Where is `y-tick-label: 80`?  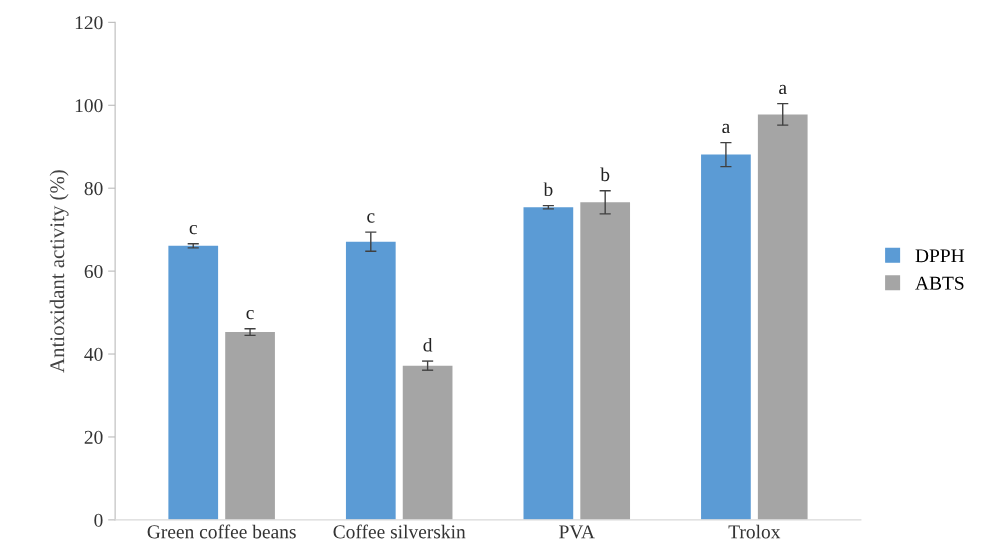 y-tick-label: 80 is located at coordinates (93, 189).